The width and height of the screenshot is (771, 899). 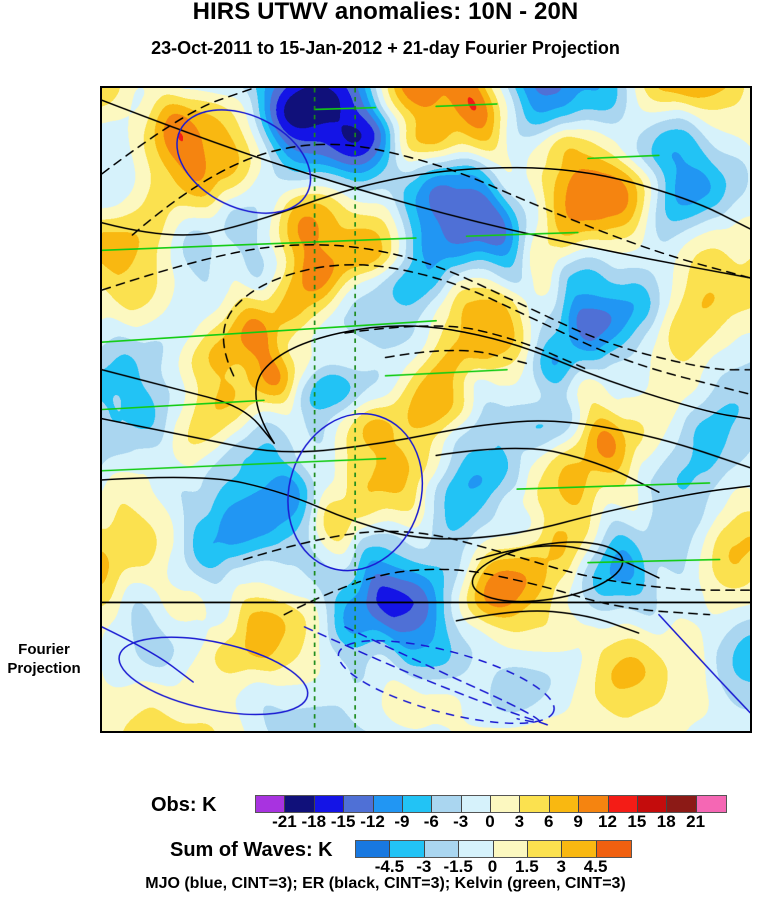 What do you see at coordinates (549, 821) in the screenshot?
I see `colorbar-tick-label: 6` at bounding box center [549, 821].